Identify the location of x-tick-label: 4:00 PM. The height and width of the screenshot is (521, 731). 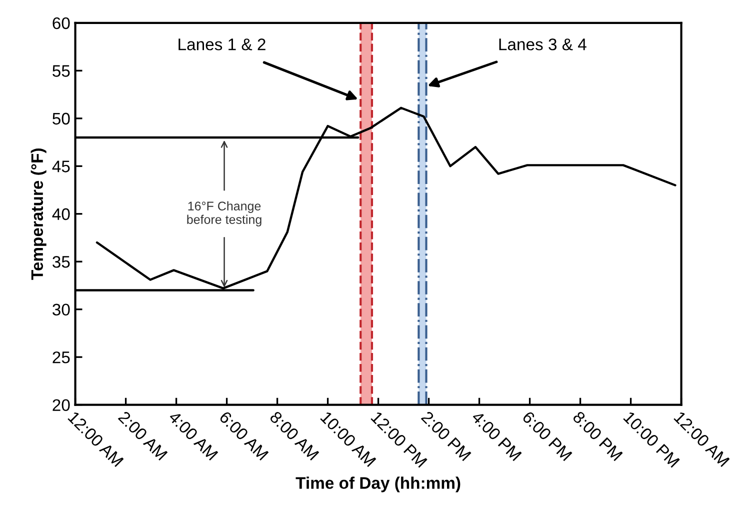
(496, 436).